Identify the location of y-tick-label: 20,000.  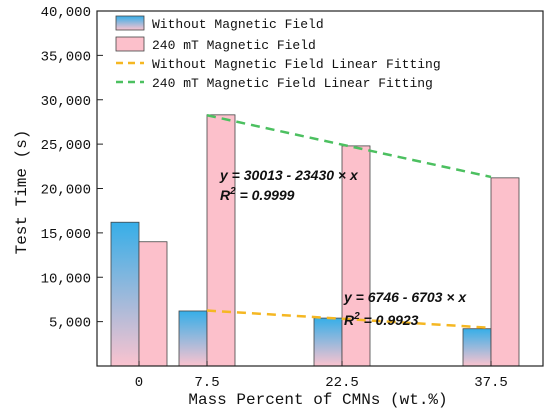
(66, 191).